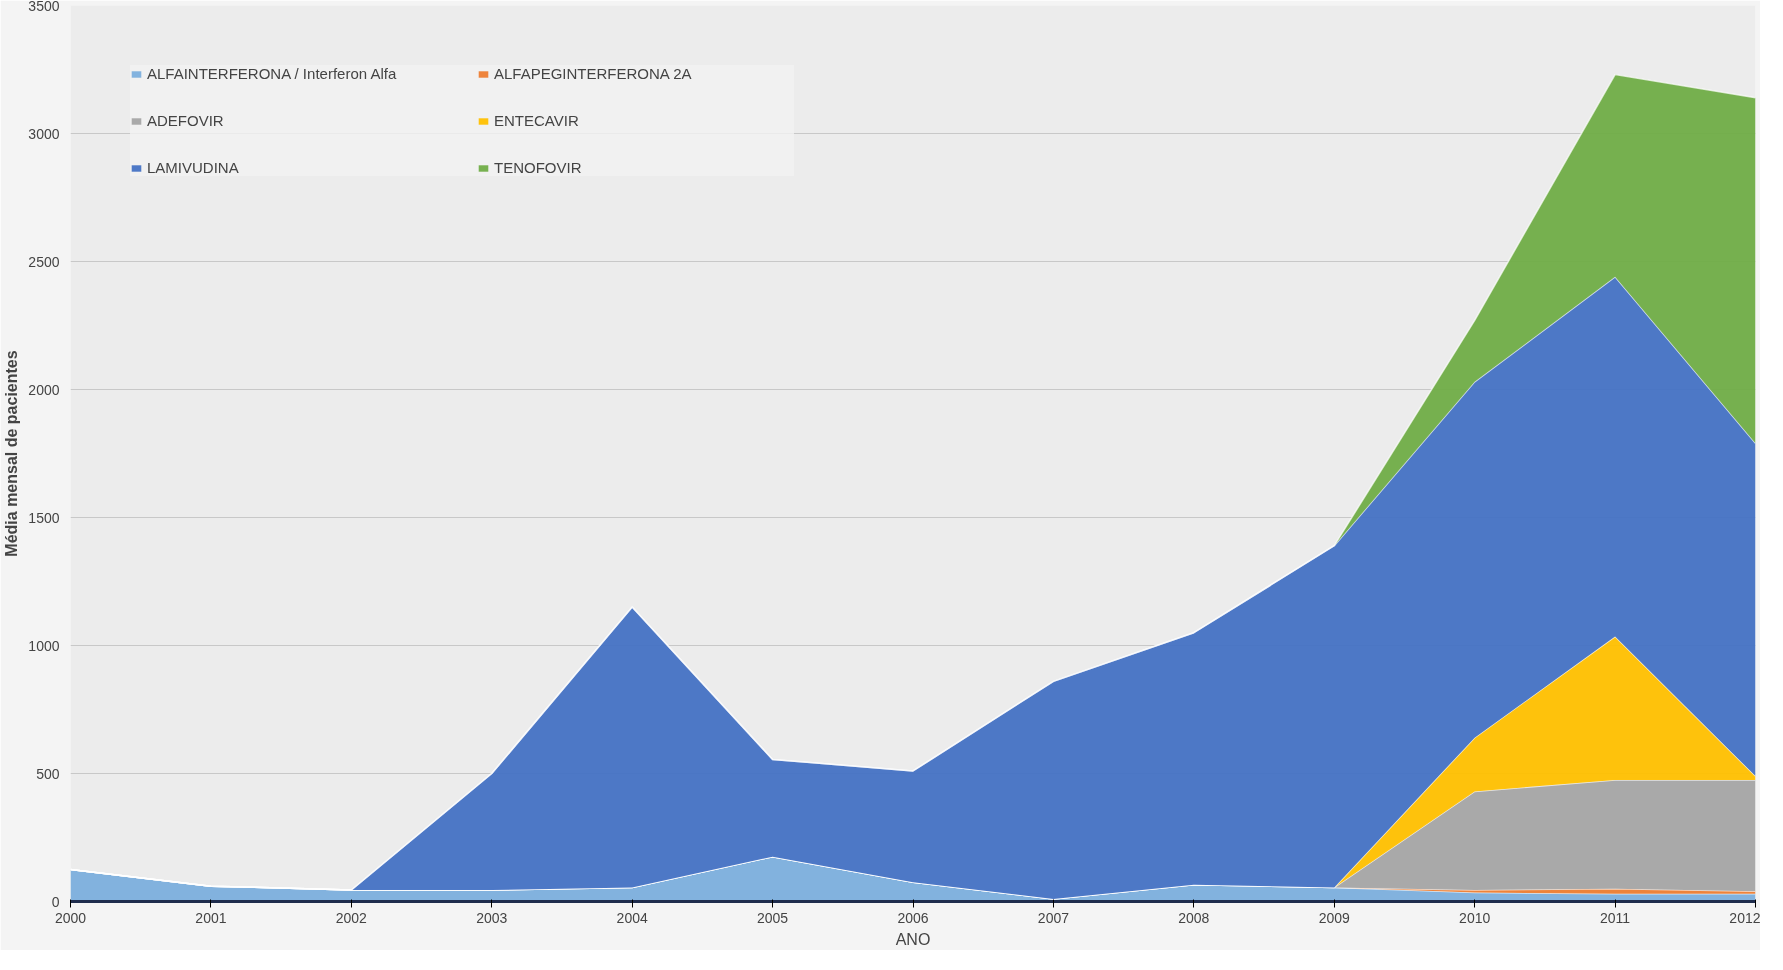  Describe the element at coordinates (773, 917) in the screenshot. I see `x-tick-label: 2005` at that location.